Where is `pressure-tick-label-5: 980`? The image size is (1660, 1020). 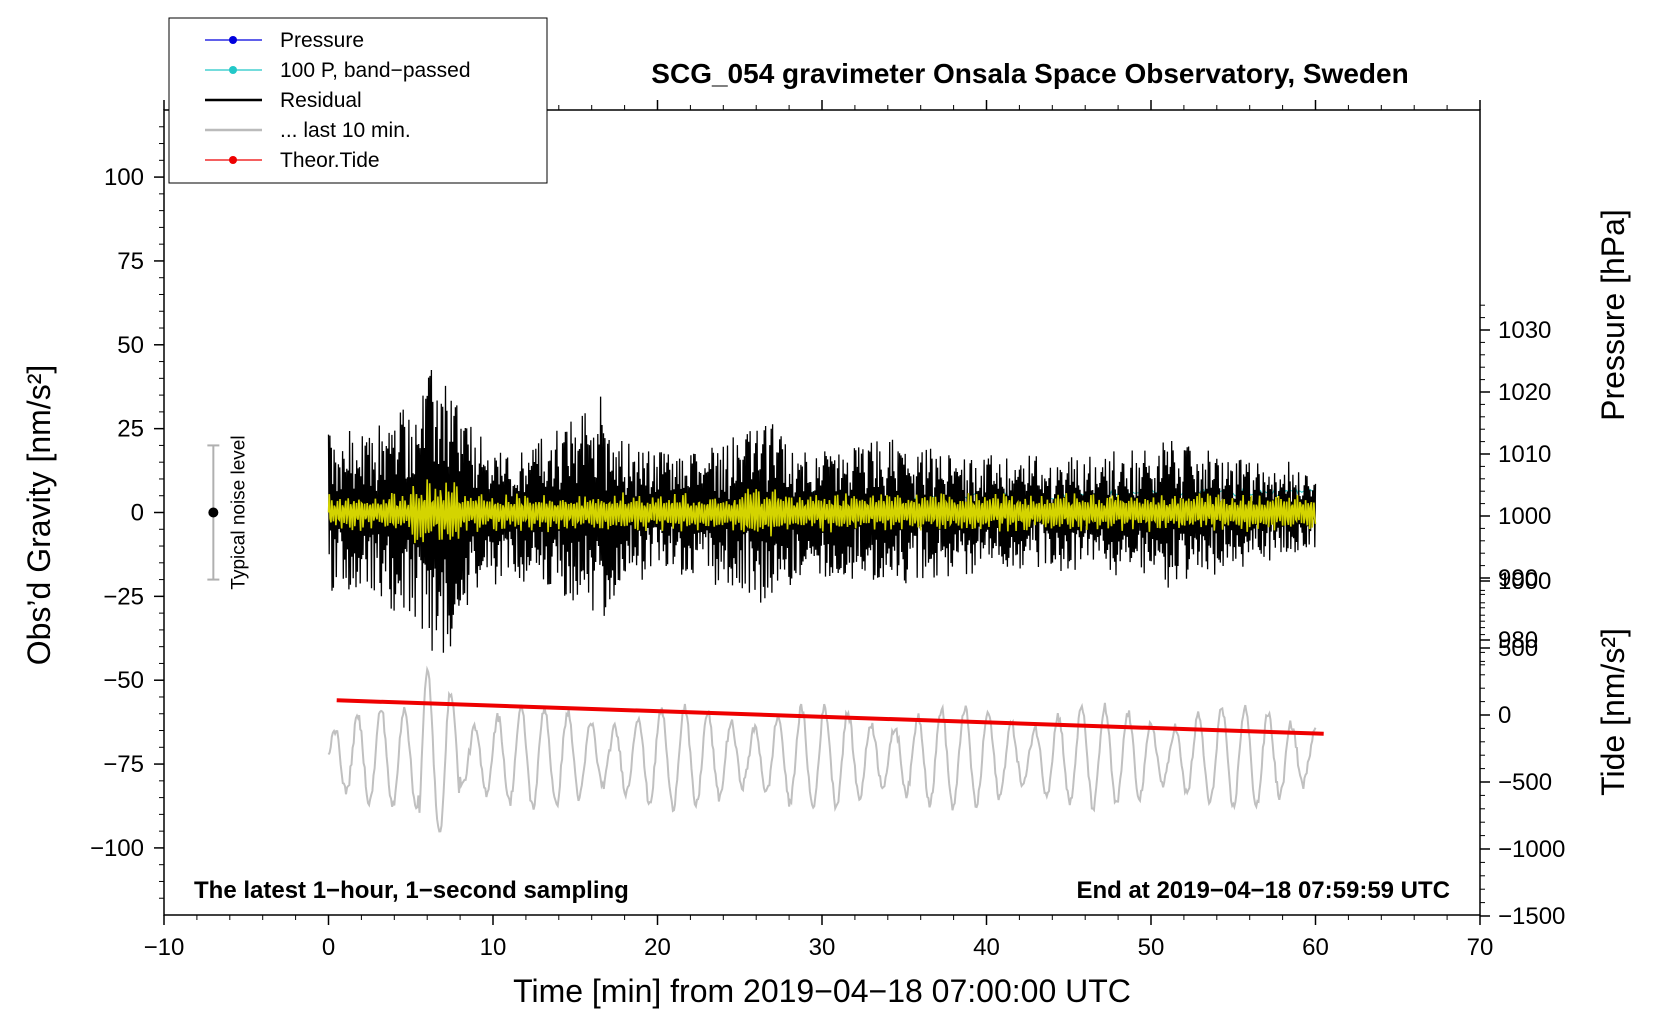
pressure-tick-label-5: 980 is located at coordinates (1518, 640).